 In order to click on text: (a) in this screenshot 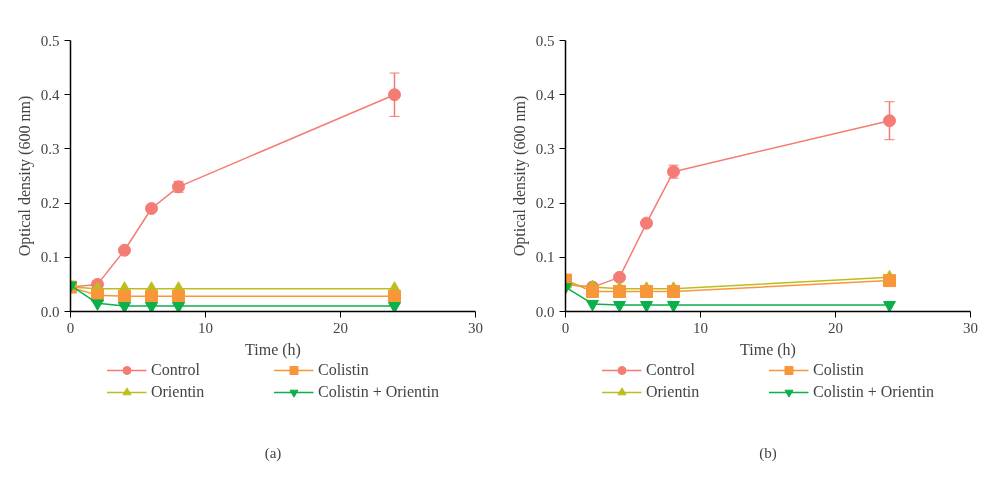, I will do `click(273, 453)`.